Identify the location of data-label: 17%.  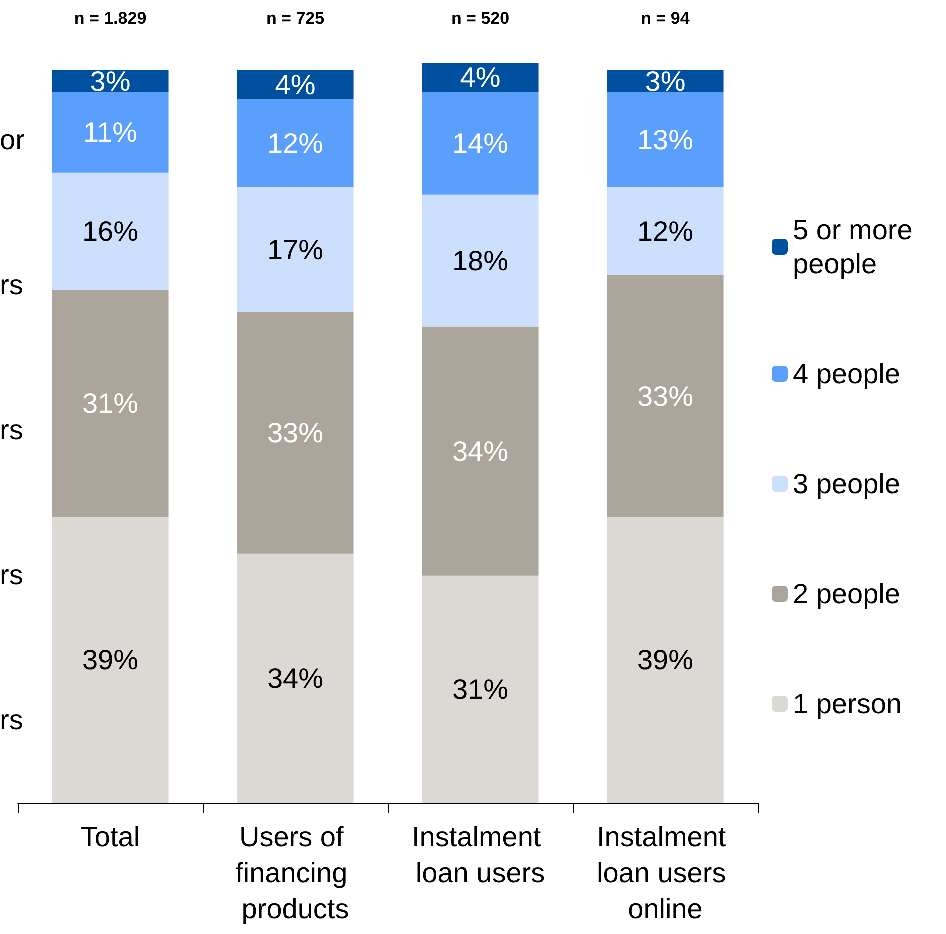
(295, 250).